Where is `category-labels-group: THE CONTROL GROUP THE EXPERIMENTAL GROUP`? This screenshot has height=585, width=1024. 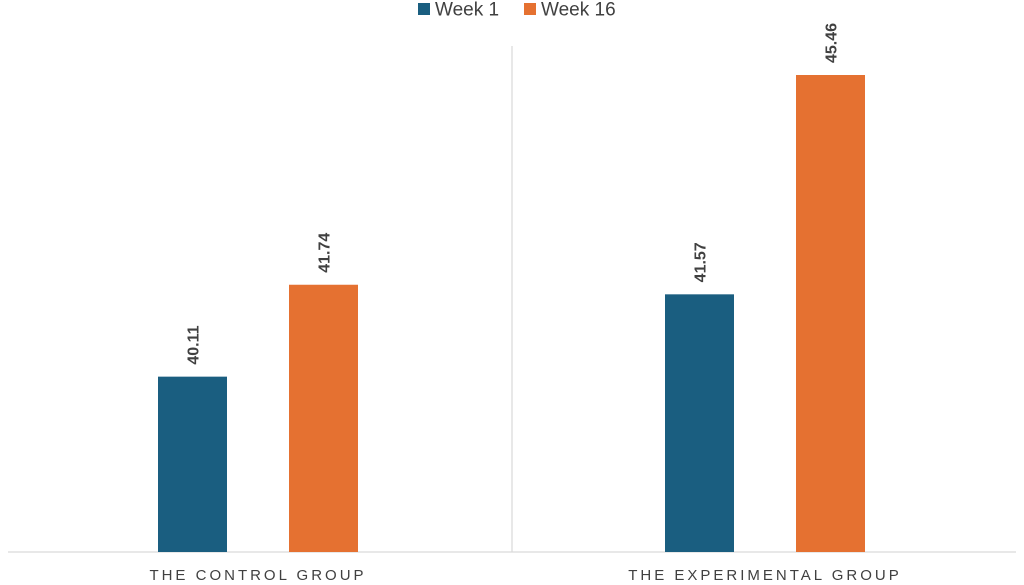
category-labels-group: THE CONTROL GROUP THE EXPERIMENTAL GROUP is located at coordinates (525, 575).